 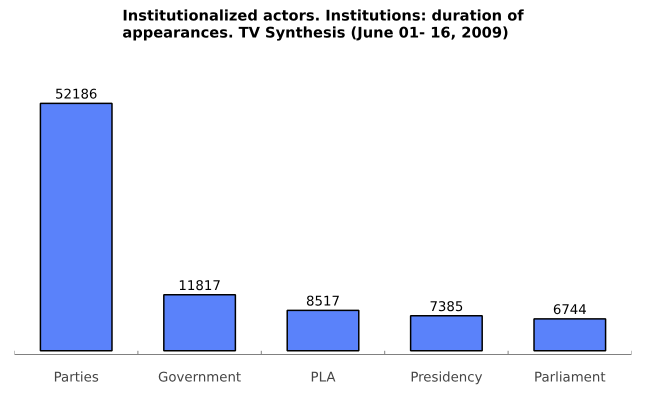 I want to click on data-label: 6744, so click(x=569, y=310).